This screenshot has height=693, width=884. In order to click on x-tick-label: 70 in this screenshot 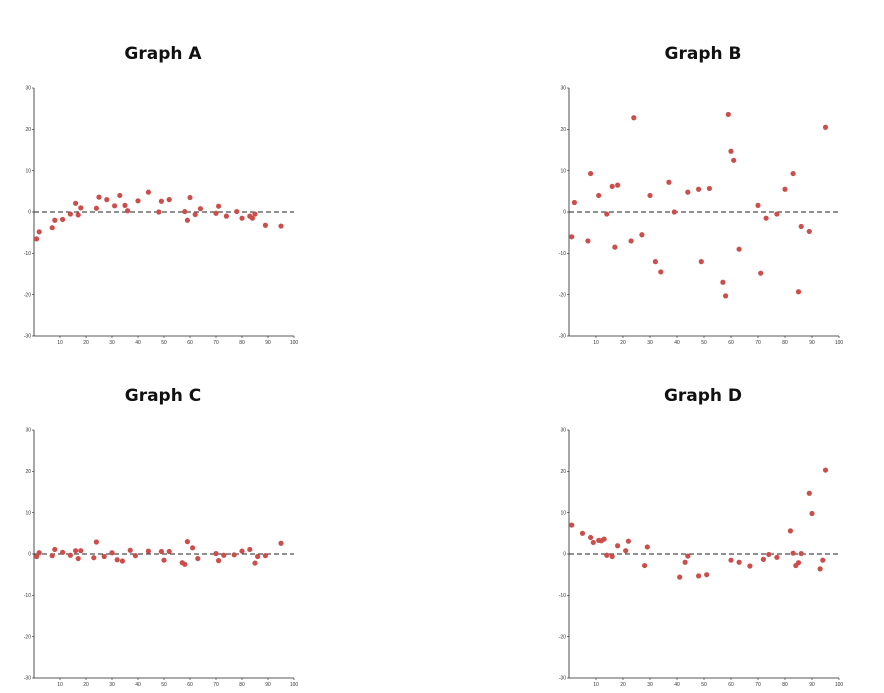, I will do `click(758, 685)`.